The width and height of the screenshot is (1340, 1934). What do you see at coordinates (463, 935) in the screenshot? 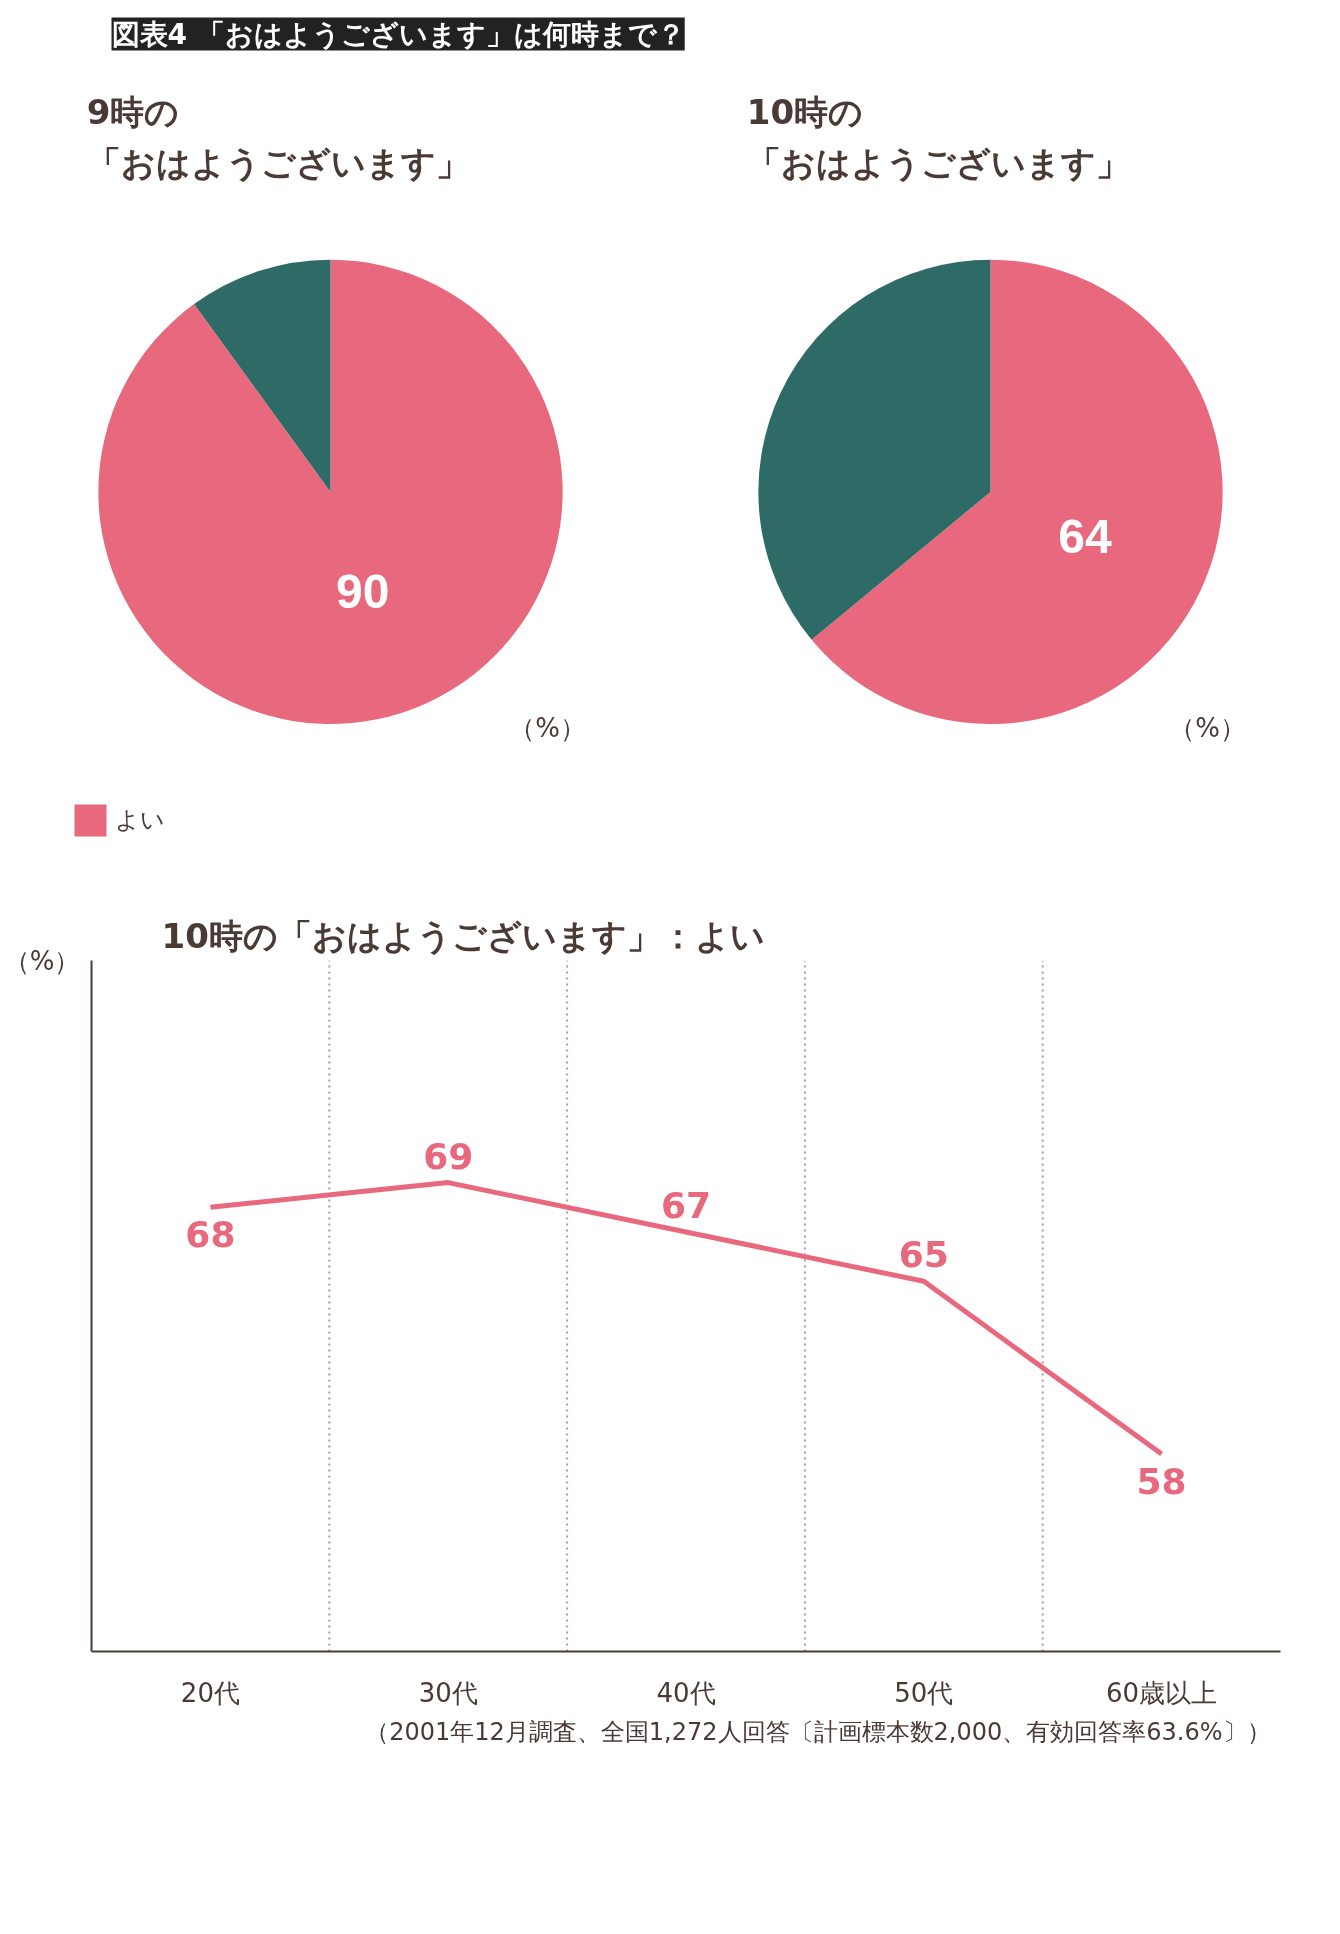
I see `chart-title: 10時の「おはようございます」：よい` at bounding box center [463, 935].